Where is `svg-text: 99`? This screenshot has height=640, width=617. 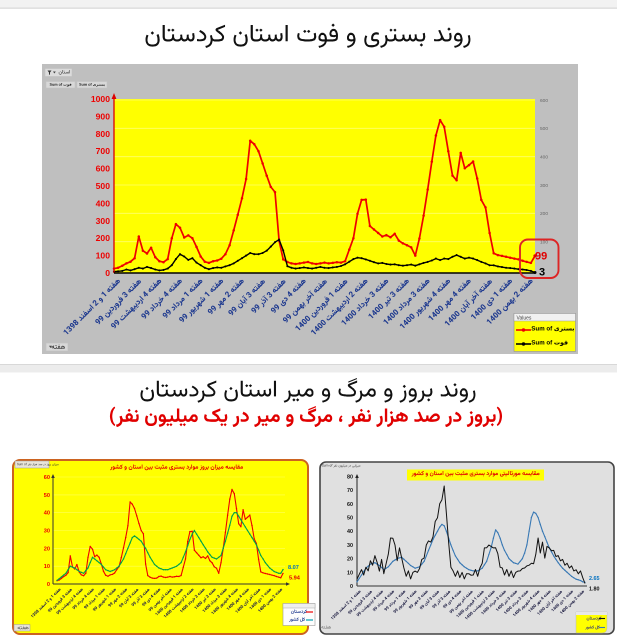
svg-text: 99 is located at coordinates (541, 257).